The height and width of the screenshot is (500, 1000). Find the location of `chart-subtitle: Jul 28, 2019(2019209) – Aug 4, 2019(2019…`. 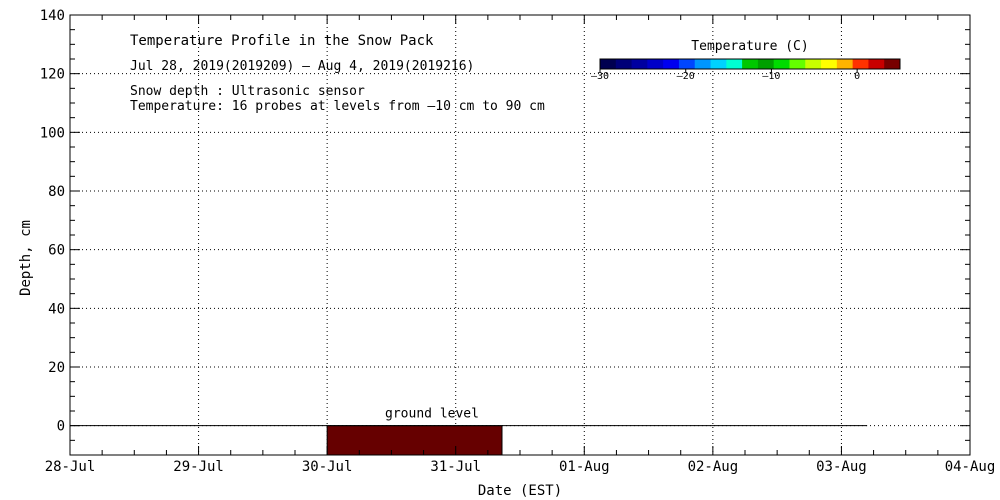

chart-subtitle: Jul 28, 2019(2019209) – Aug 4, 2019(2019… is located at coordinates (302, 66).